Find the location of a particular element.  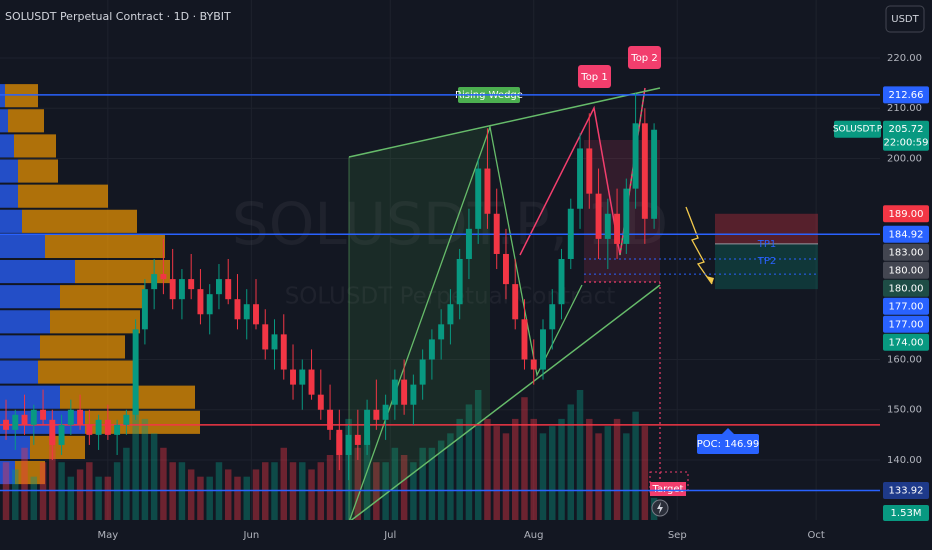

price-label: 180.00 is located at coordinates (906, 288).